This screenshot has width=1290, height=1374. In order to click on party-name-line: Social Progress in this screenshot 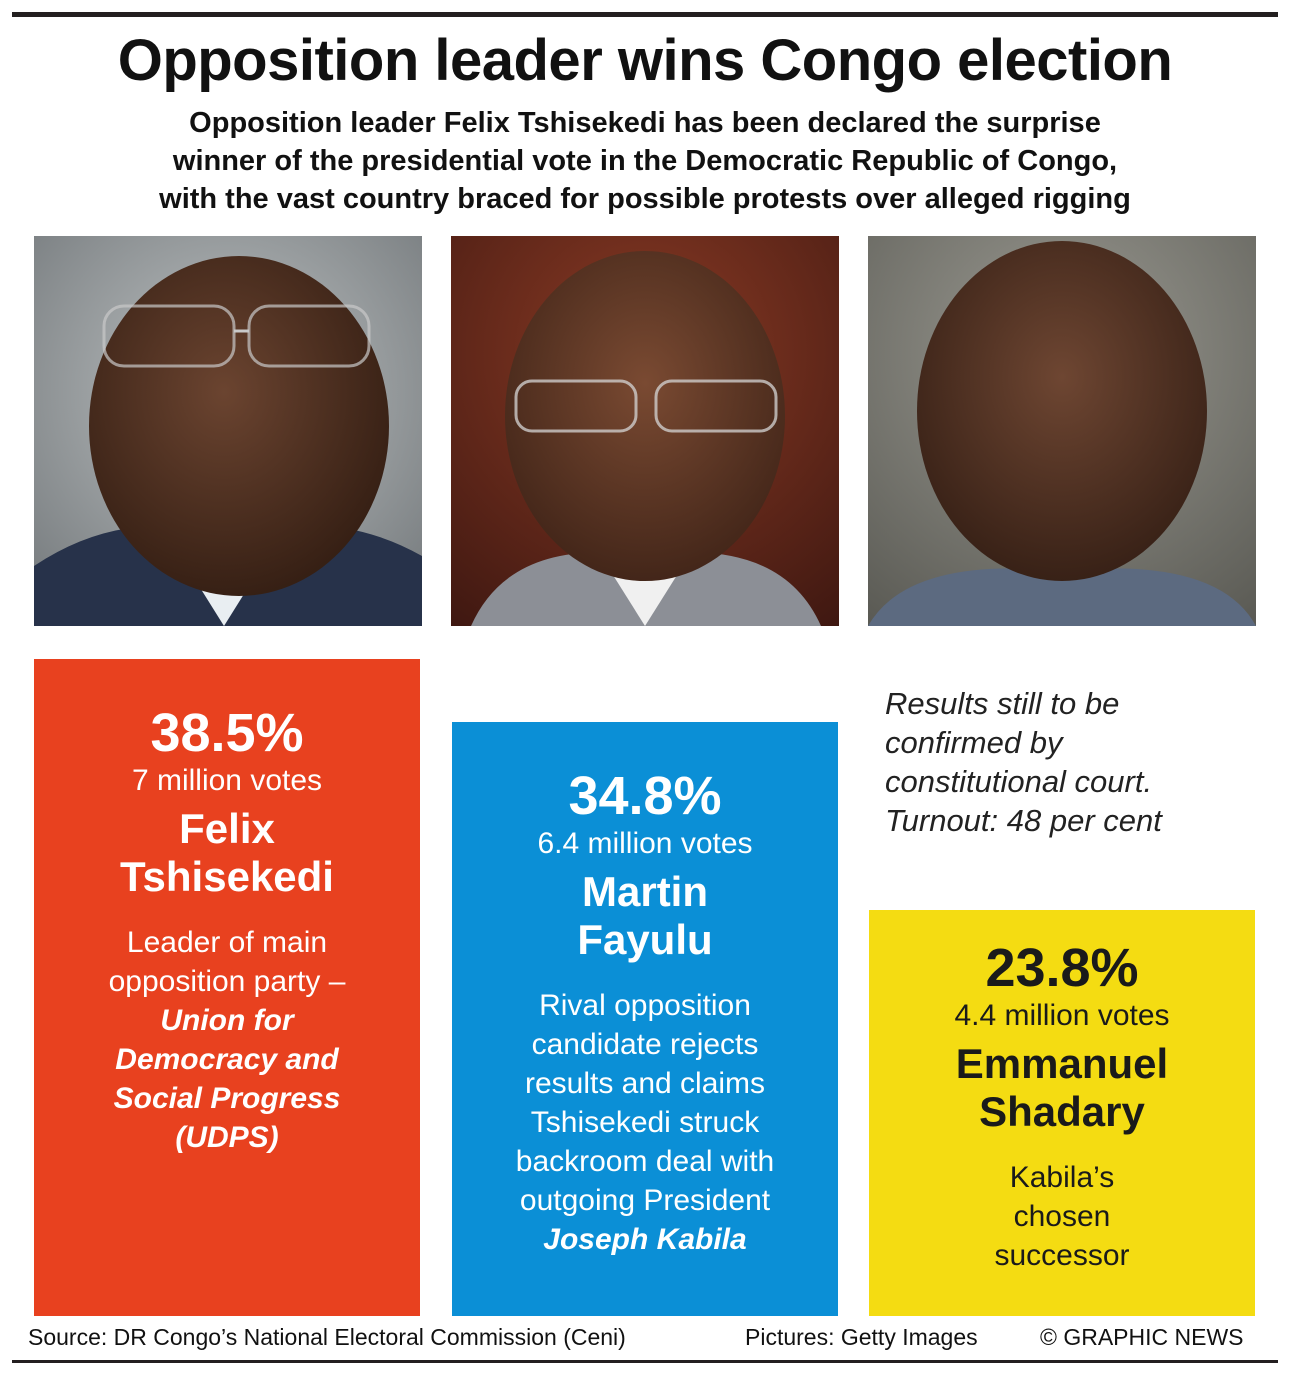, I will do `click(227, 1098)`.